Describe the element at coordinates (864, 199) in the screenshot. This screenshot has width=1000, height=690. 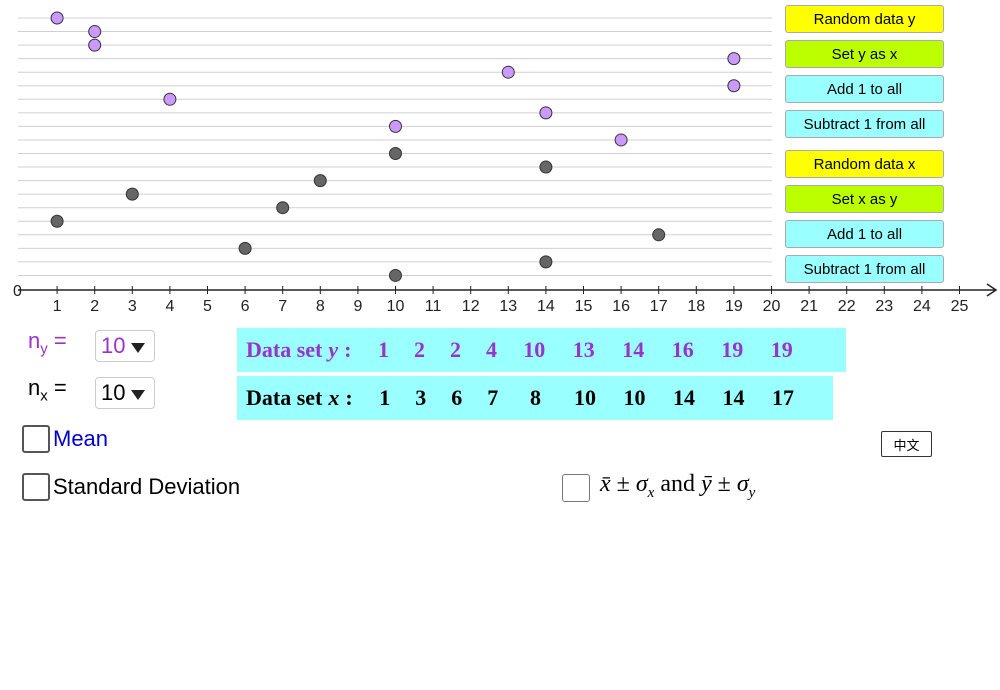
I see `action-button: Set x as y` at that location.